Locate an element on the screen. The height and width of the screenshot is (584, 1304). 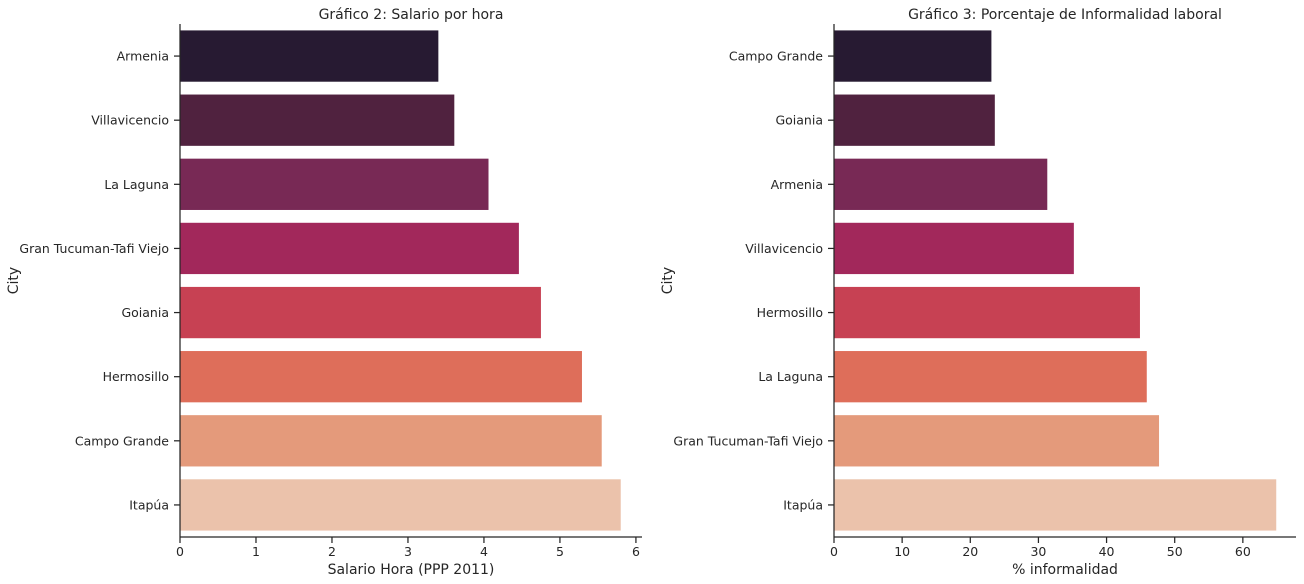
chart1-x-tick-label: 2 is located at coordinates (332, 551).